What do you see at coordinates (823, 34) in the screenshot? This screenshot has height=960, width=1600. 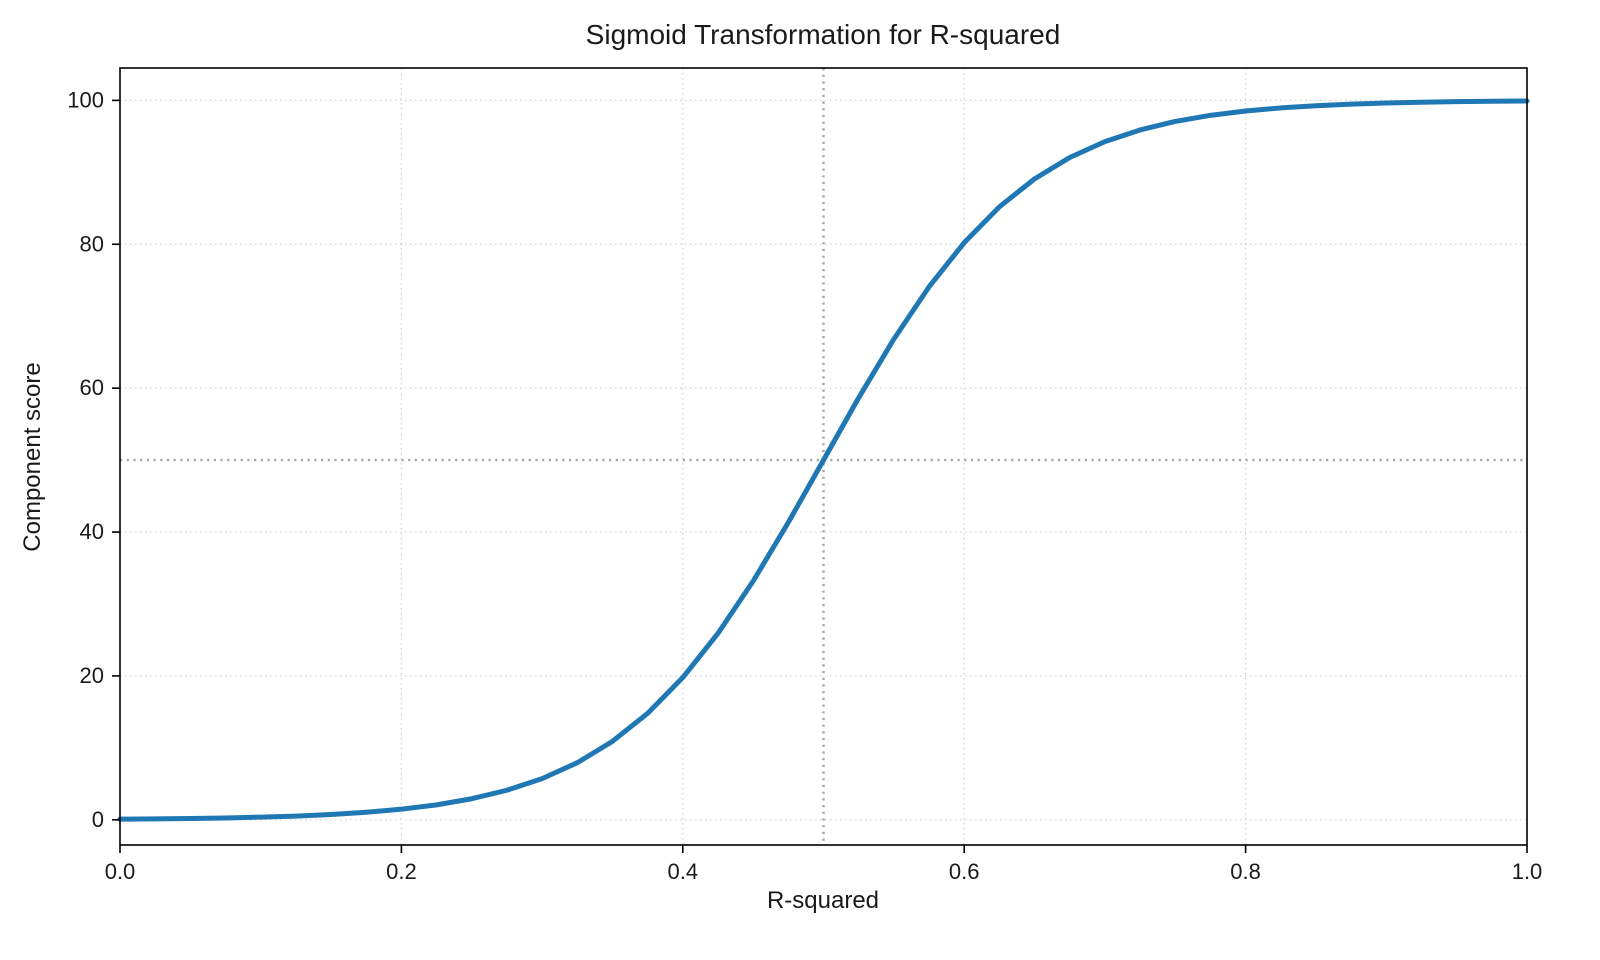 I see `chart-title: Sigmoid Transformation for R-squared` at bounding box center [823, 34].